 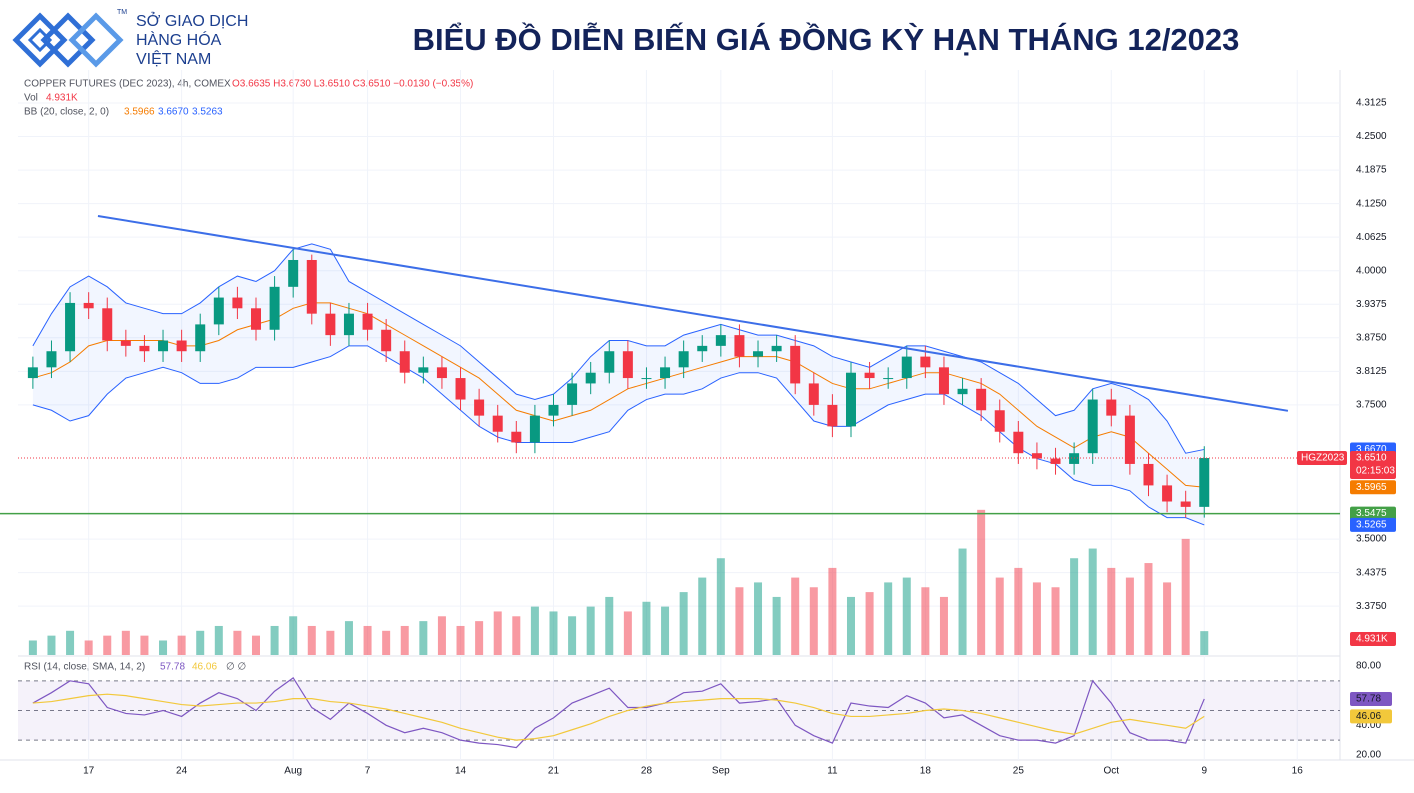 What do you see at coordinates (1112, 771) in the screenshot?
I see `x-tick-label: Oct` at bounding box center [1112, 771].